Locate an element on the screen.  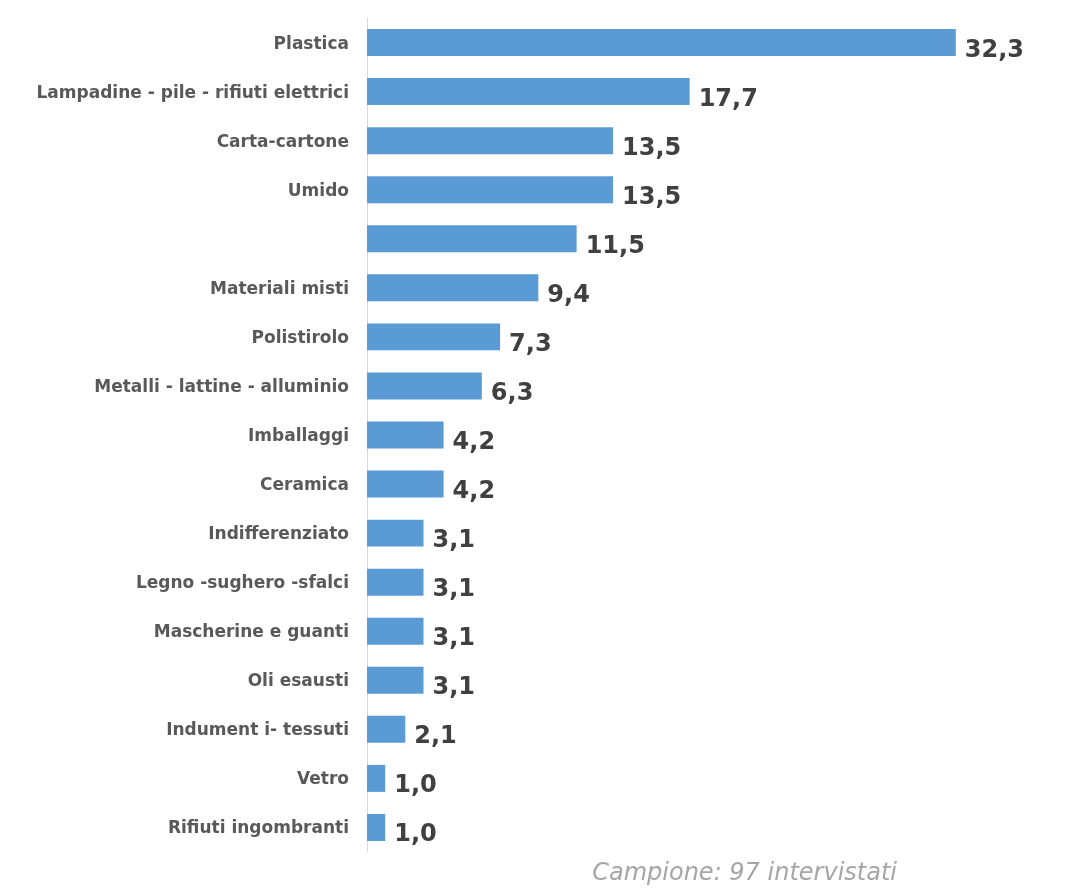
y-tick-label: Plastica is located at coordinates (311, 42).